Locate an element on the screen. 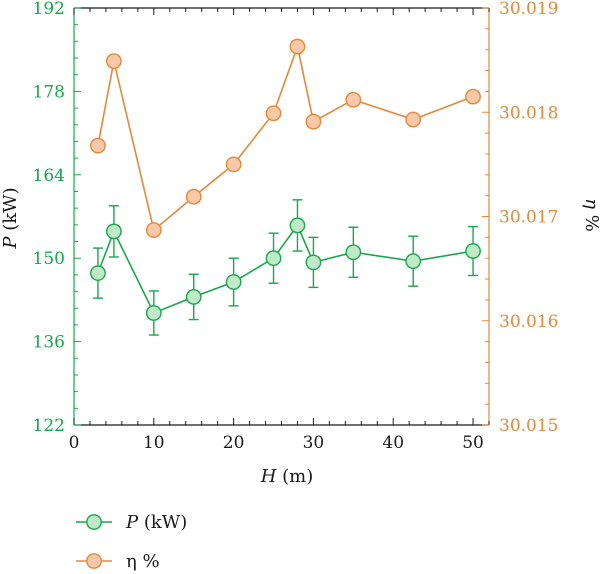 Image resolution: width=600 pixels, height=574 pixels. y-axis-right-label: η % is located at coordinates (590, 215).